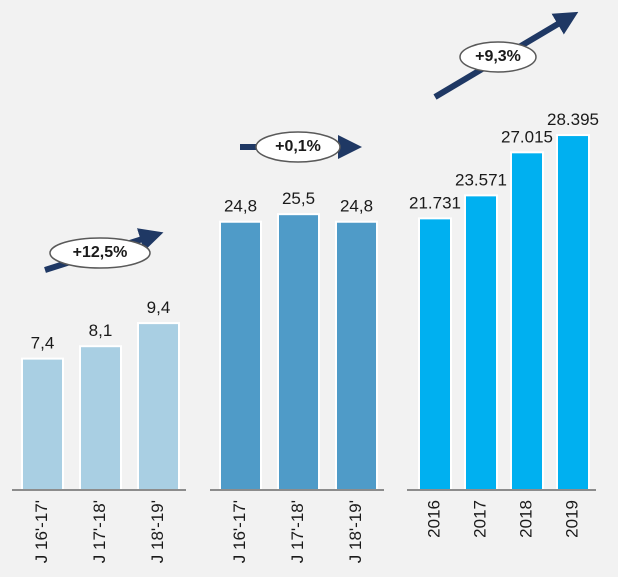  I want to click on value-label: 8,1, so click(101, 330).